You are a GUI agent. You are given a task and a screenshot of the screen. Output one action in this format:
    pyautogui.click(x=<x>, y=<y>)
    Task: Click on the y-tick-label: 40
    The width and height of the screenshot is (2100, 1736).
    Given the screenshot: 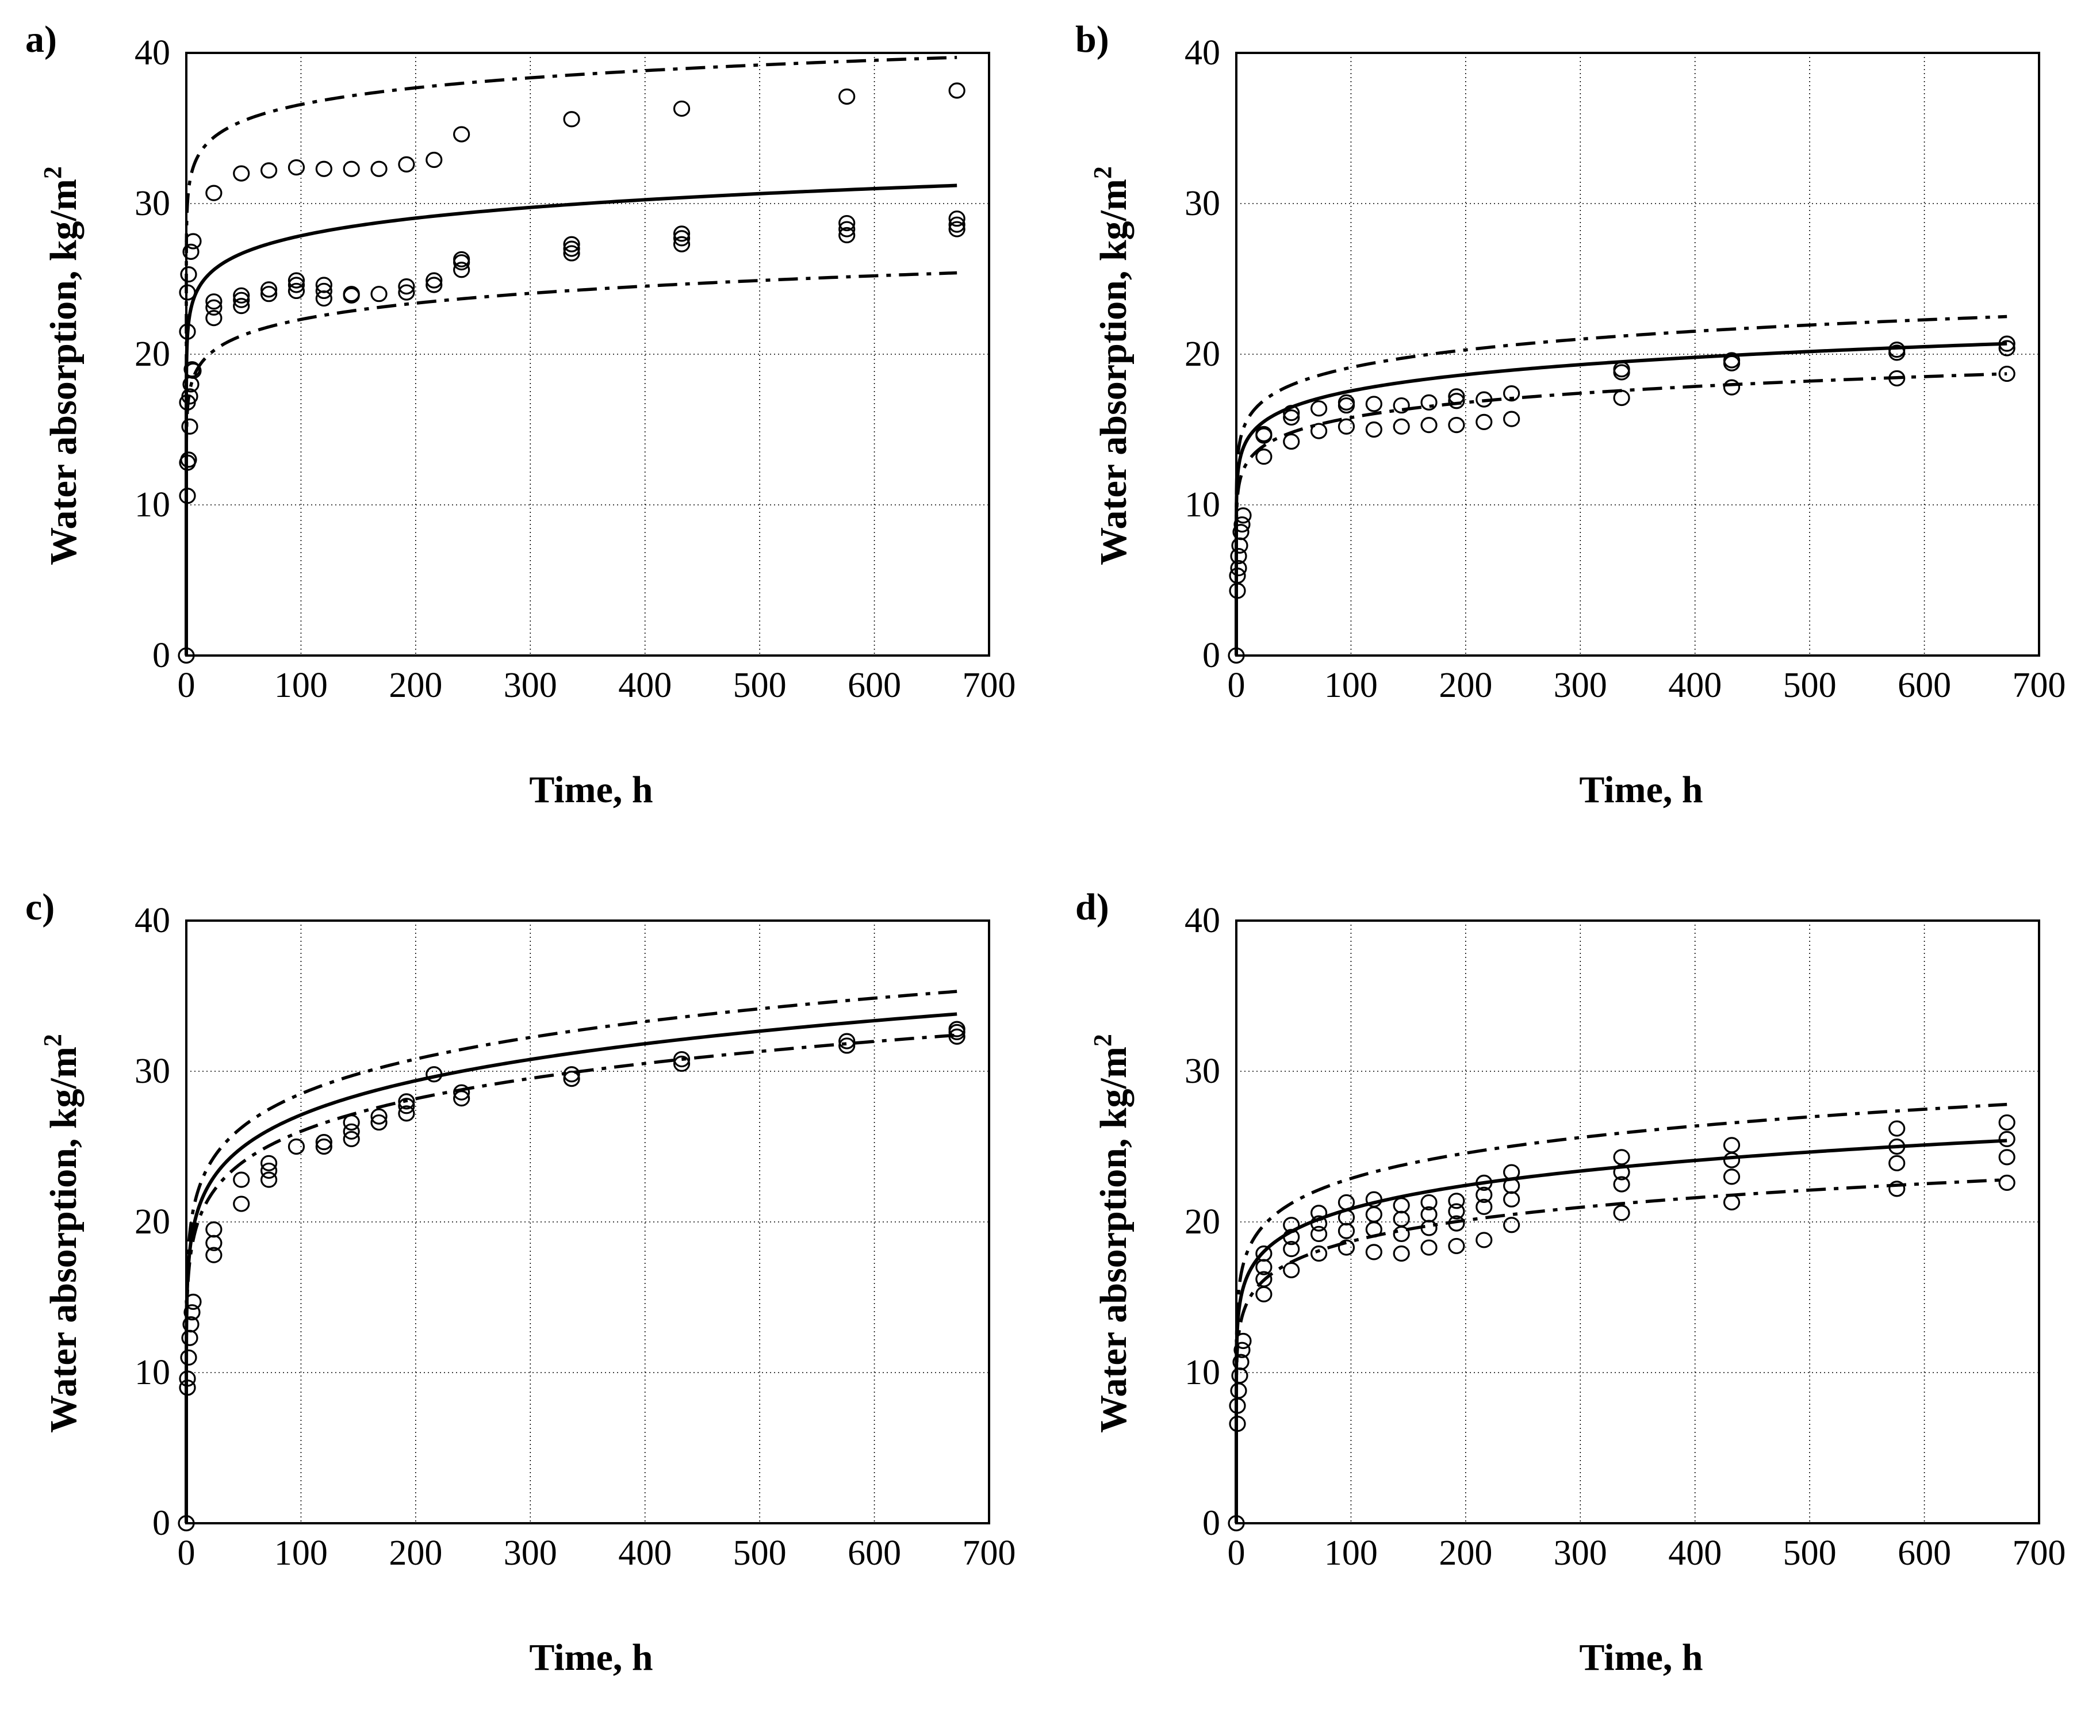 What is the action you would take?
    pyautogui.click(x=1202, y=920)
    